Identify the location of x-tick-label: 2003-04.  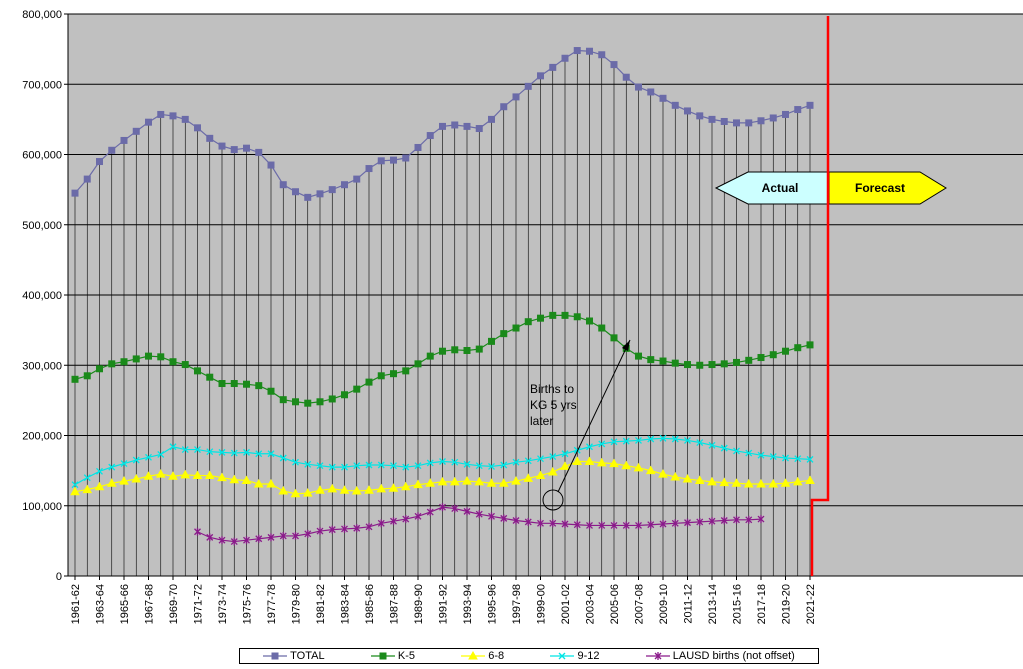
(591, 604).